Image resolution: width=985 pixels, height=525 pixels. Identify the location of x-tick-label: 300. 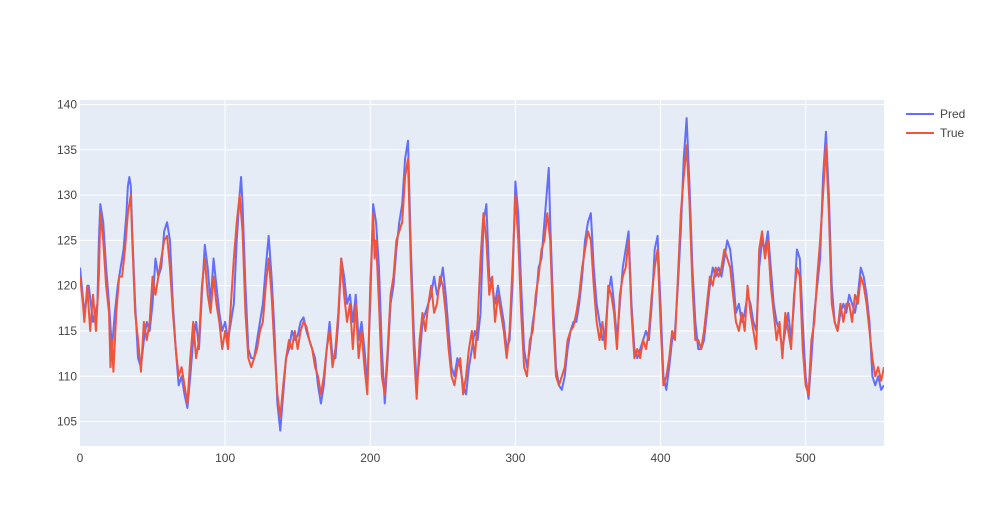
(515, 458).